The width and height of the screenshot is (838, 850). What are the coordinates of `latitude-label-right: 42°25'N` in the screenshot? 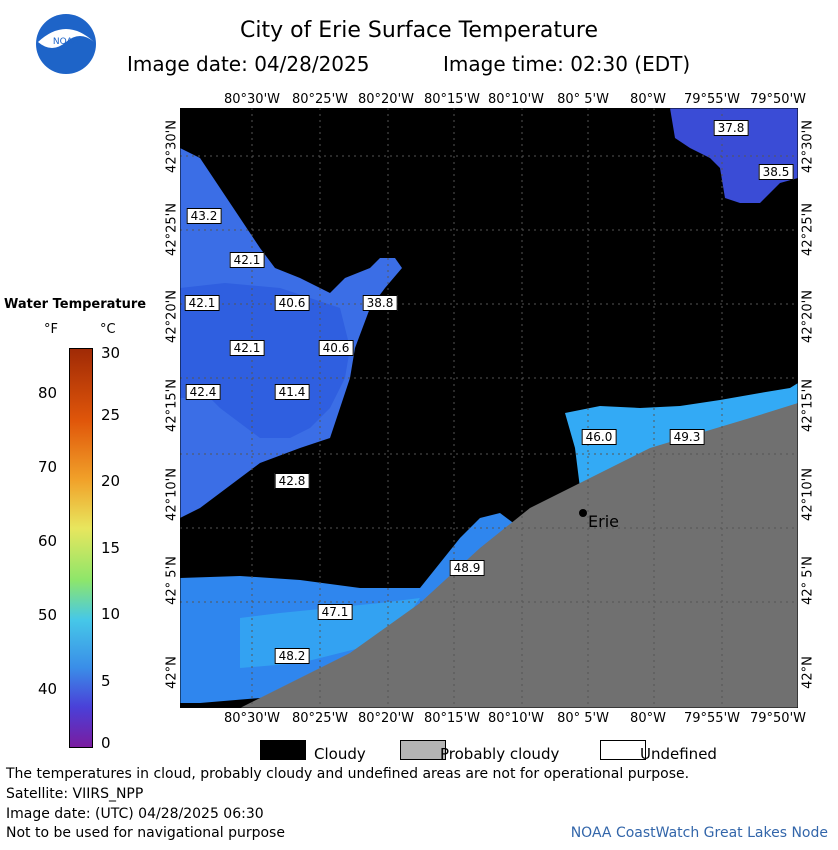 It's located at (808, 229).